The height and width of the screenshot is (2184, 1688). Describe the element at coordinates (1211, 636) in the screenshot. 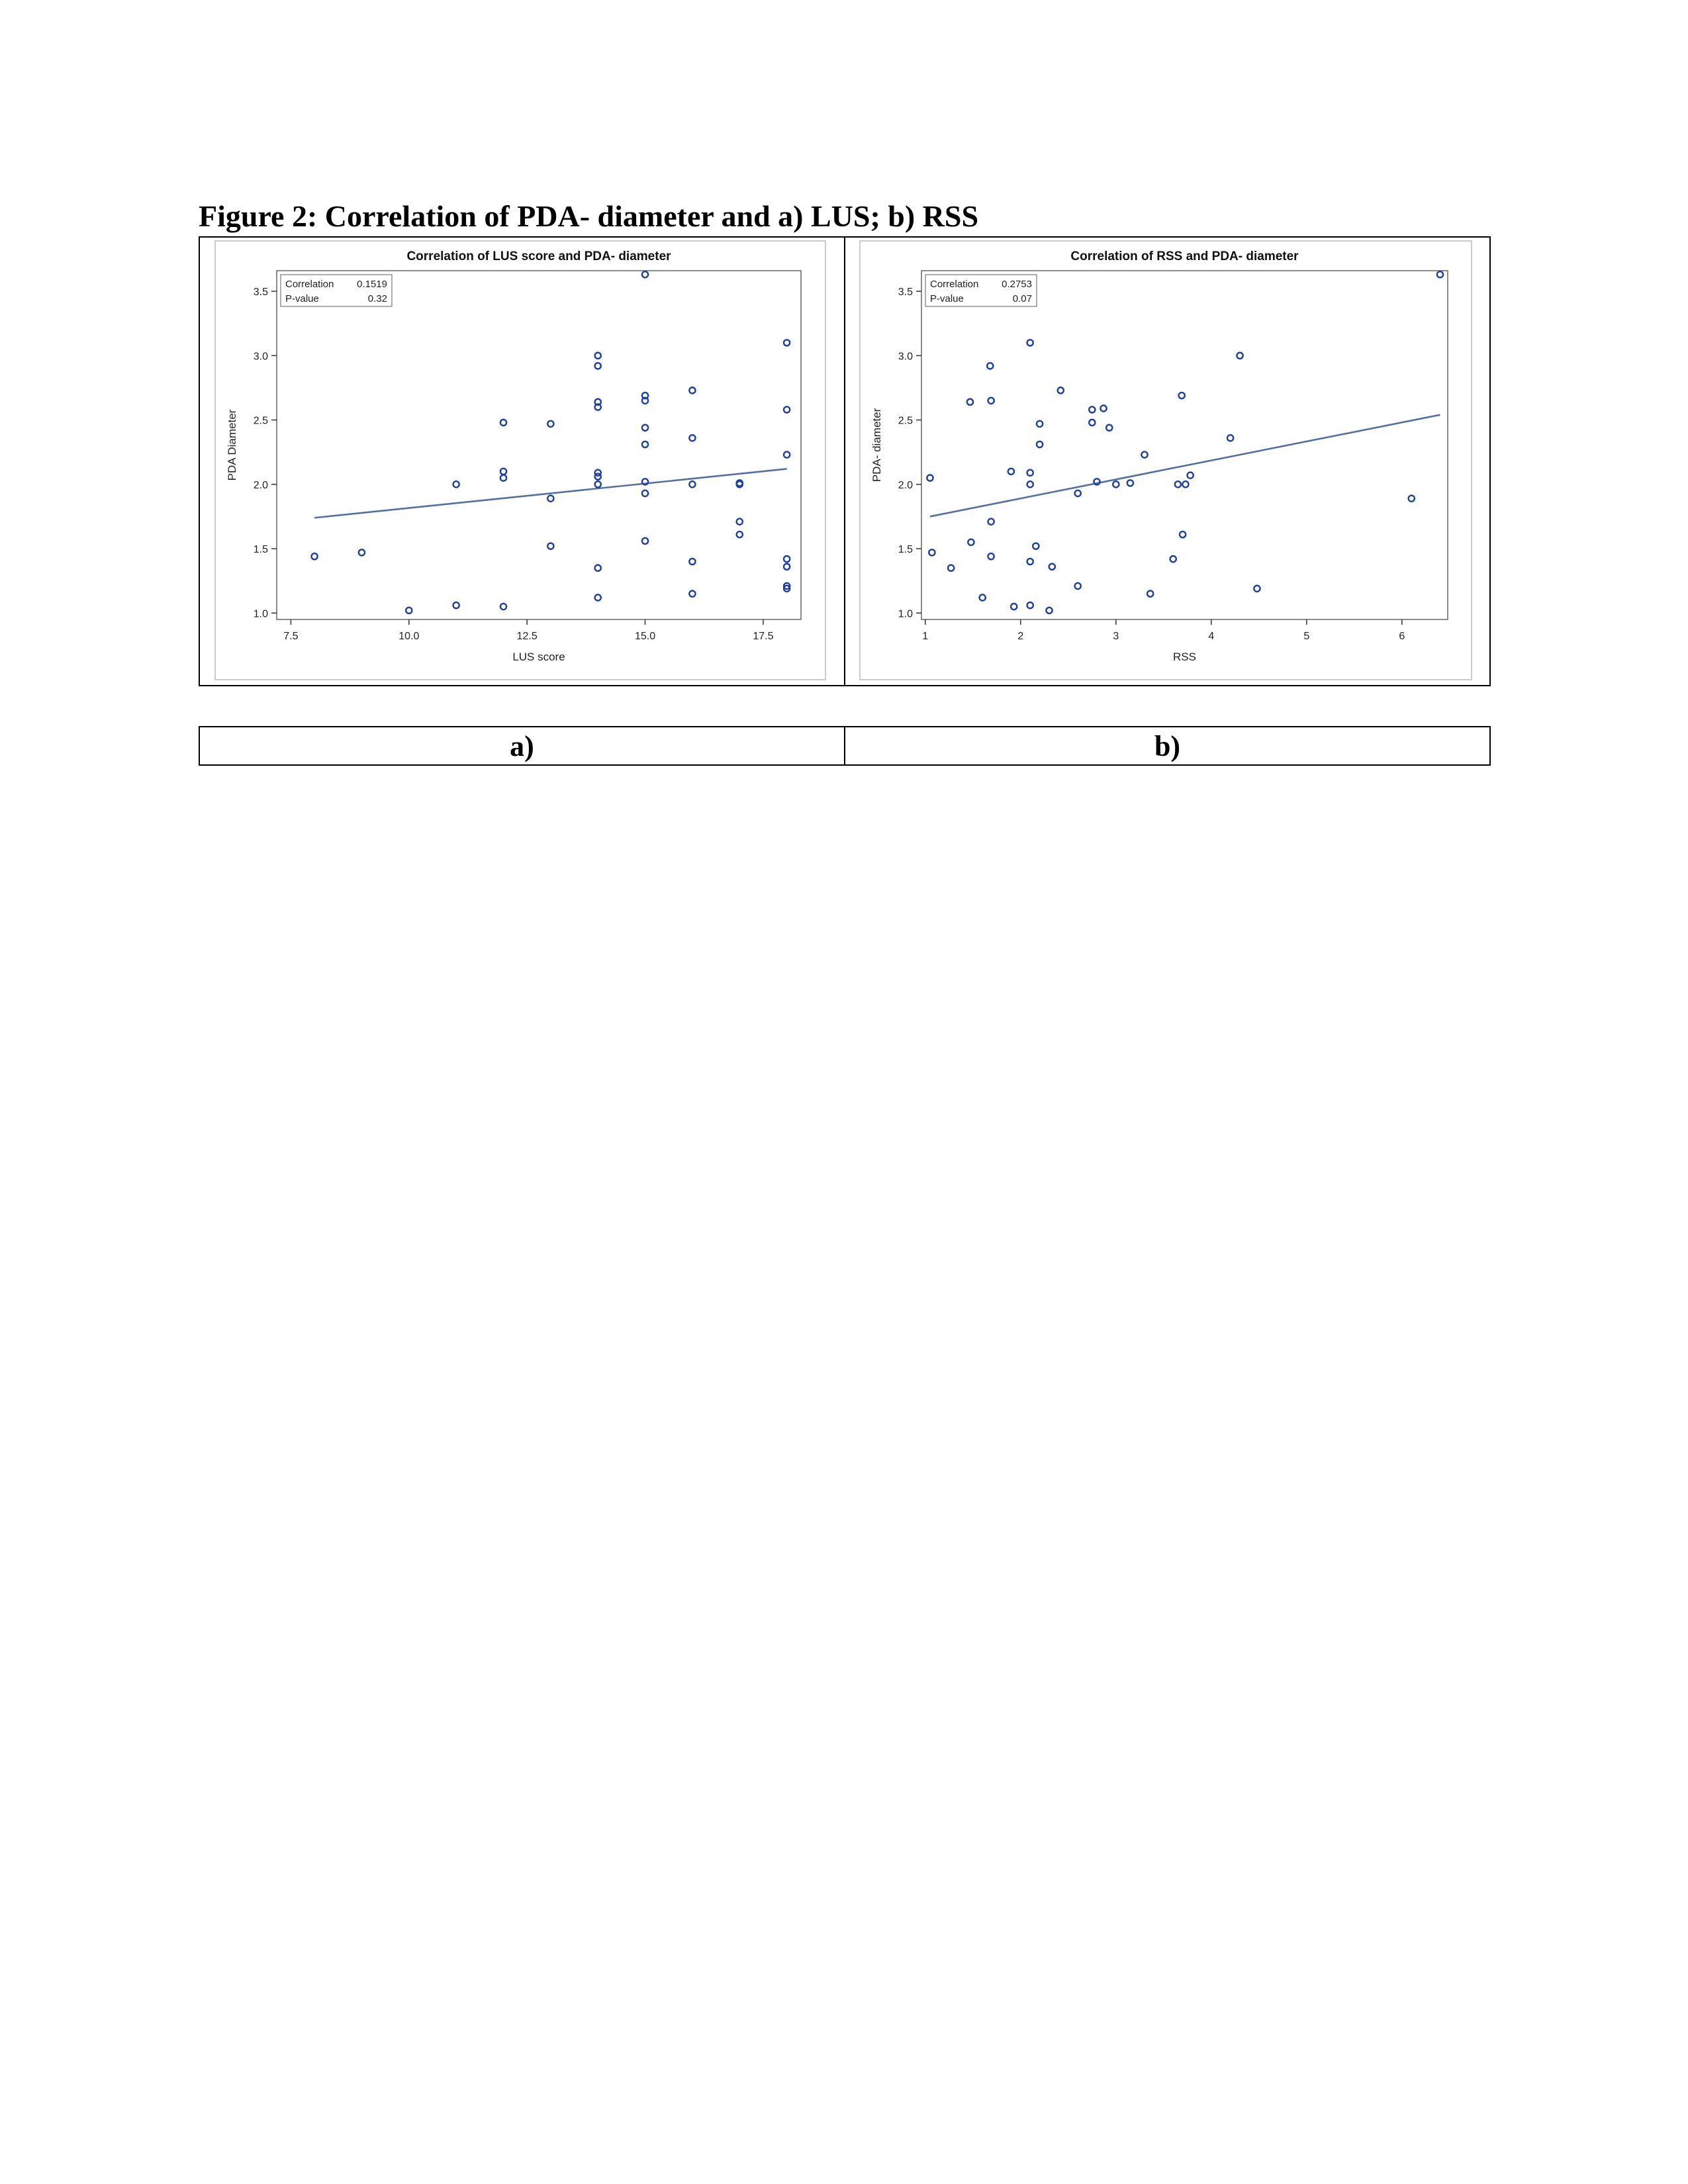

I see `x-tick-label: 4` at that location.